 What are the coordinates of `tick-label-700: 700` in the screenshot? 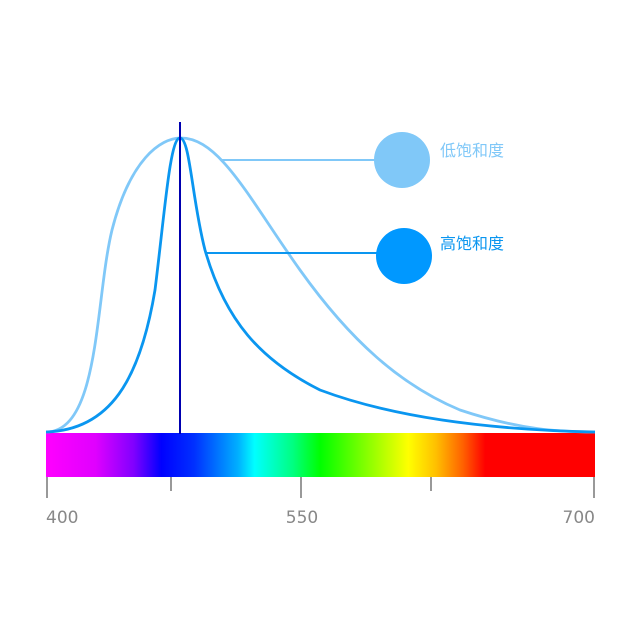 It's located at (579, 518).